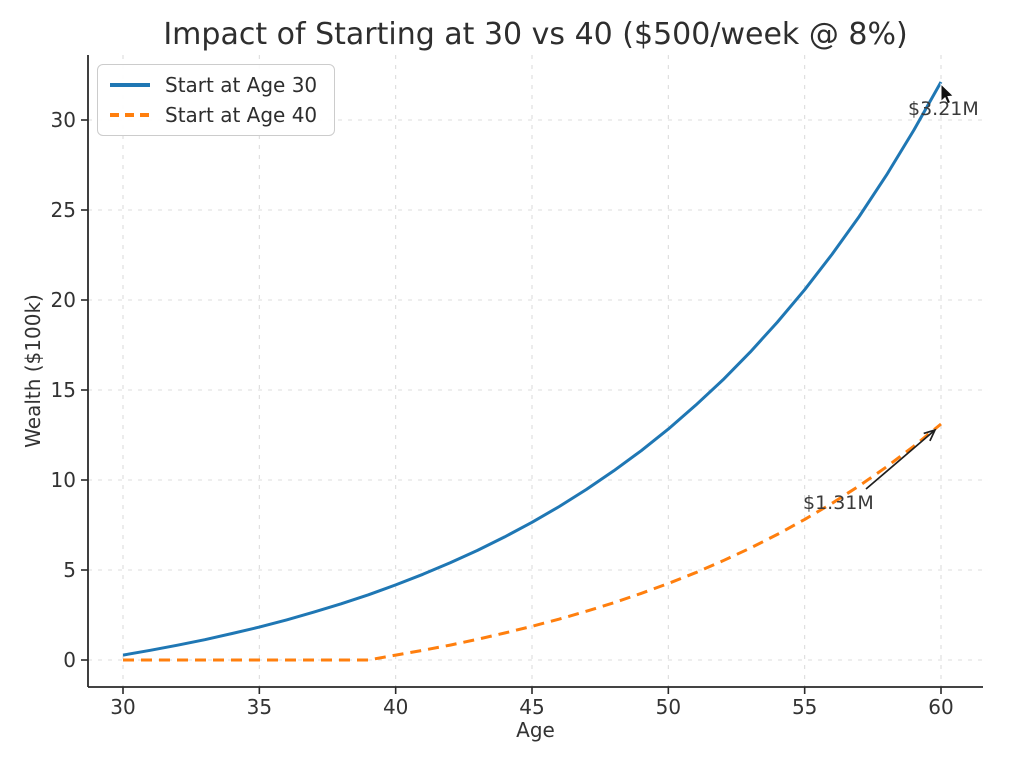 The height and width of the screenshot is (768, 1024). Describe the element at coordinates (930, 435) in the screenshot. I see `annotation-arrowhead` at that location.